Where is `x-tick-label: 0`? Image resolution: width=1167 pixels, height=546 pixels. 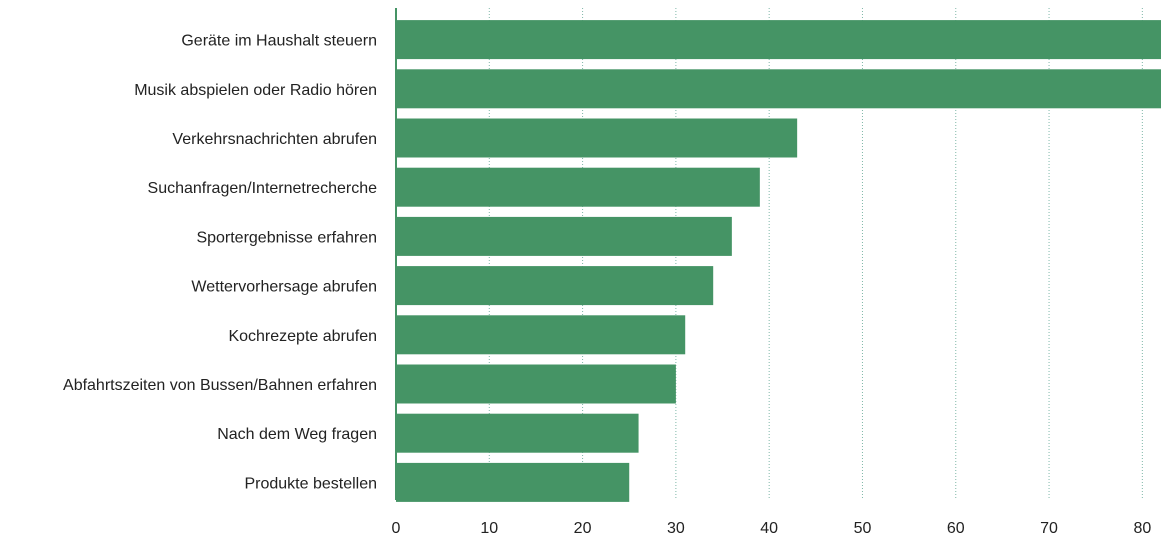 x-tick-label: 0 is located at coordinates (396, 528).